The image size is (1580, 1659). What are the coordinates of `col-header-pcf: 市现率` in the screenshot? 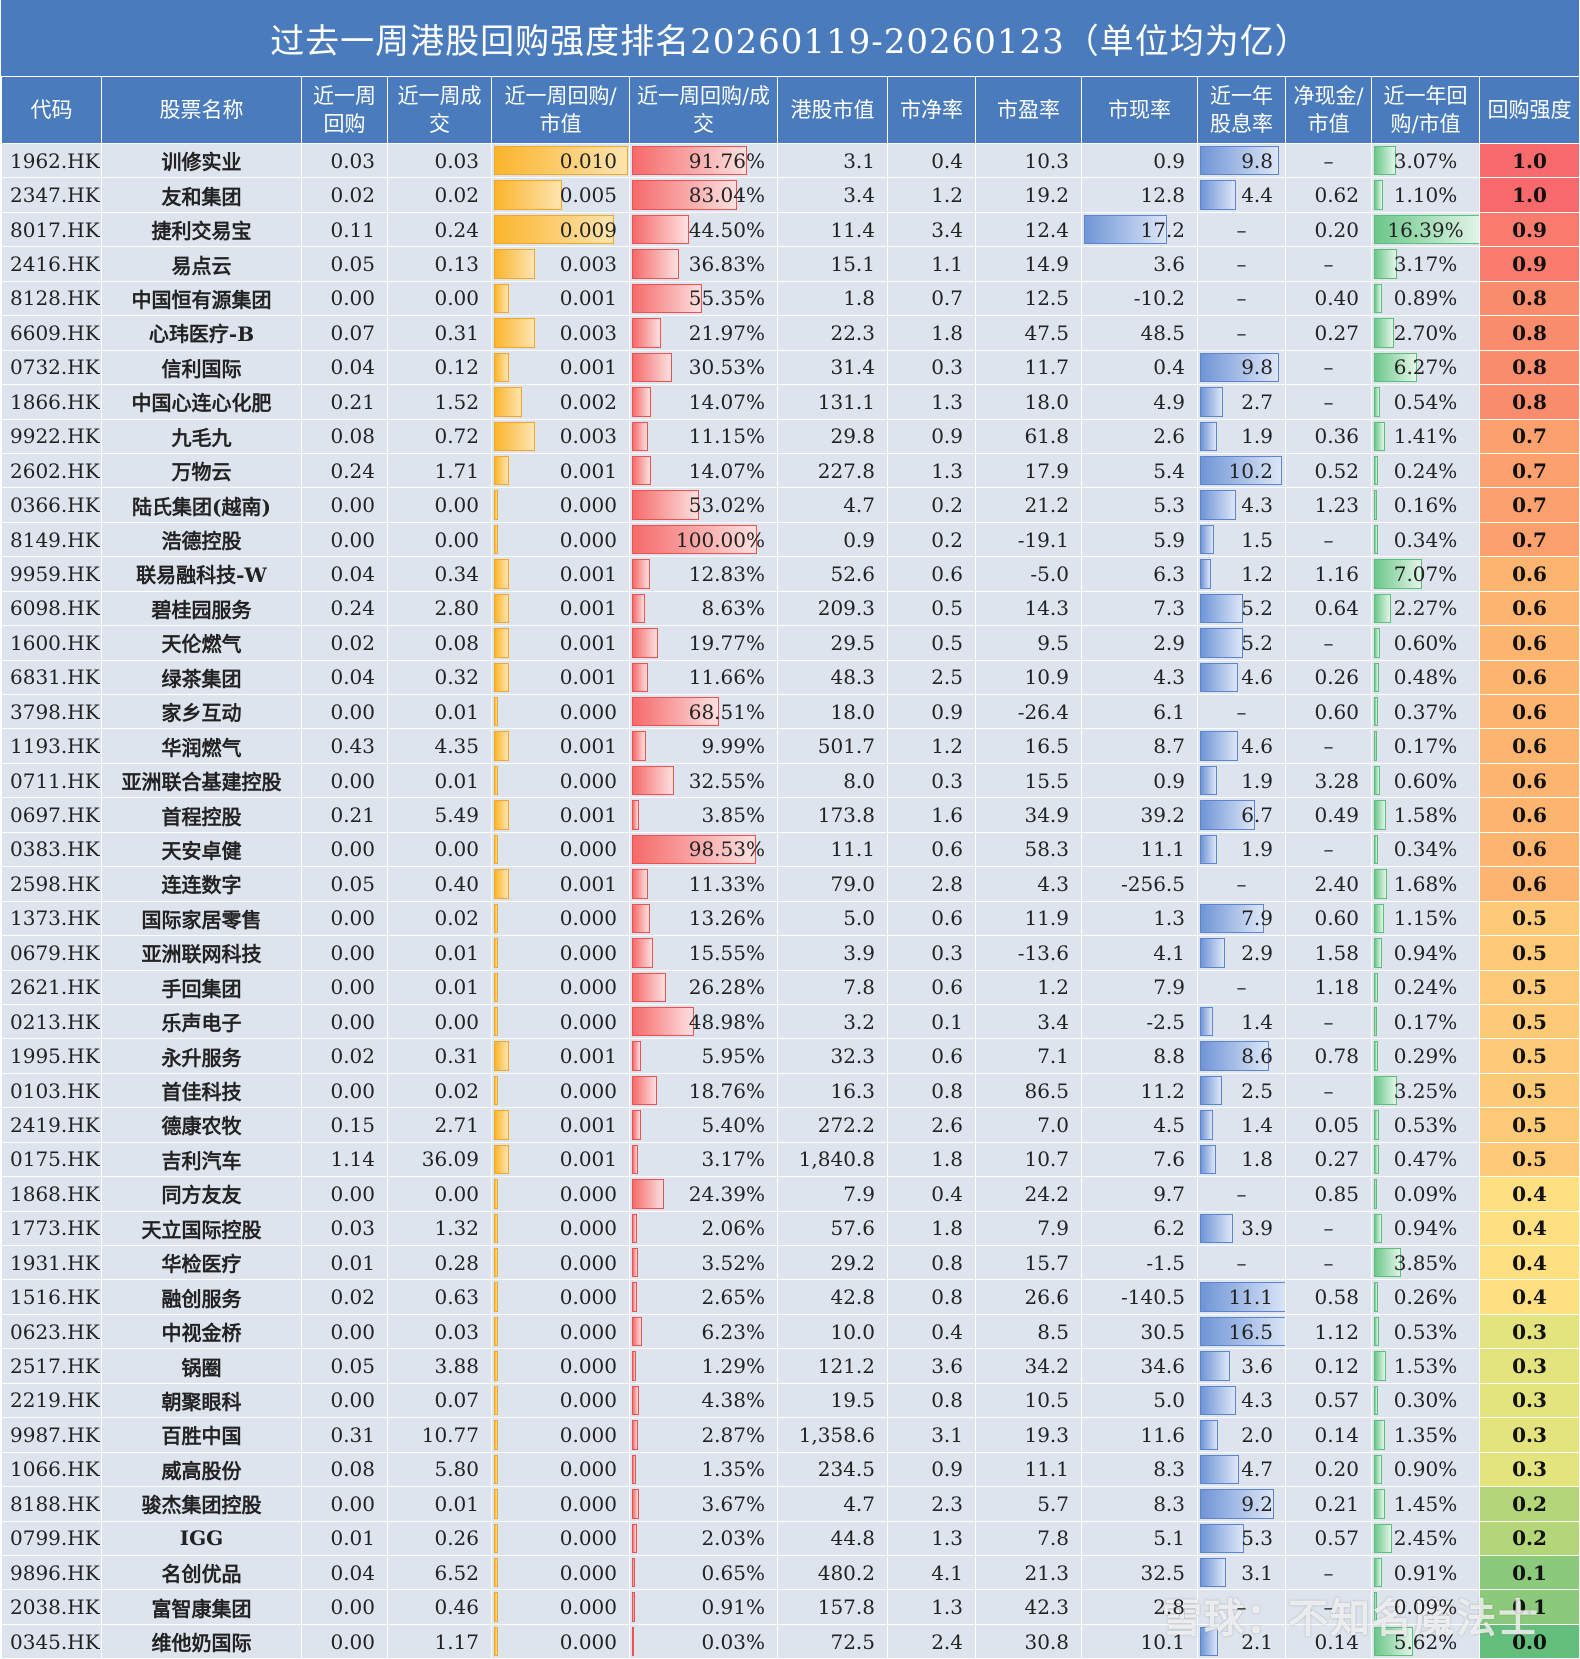 It's located at (1139, 110).